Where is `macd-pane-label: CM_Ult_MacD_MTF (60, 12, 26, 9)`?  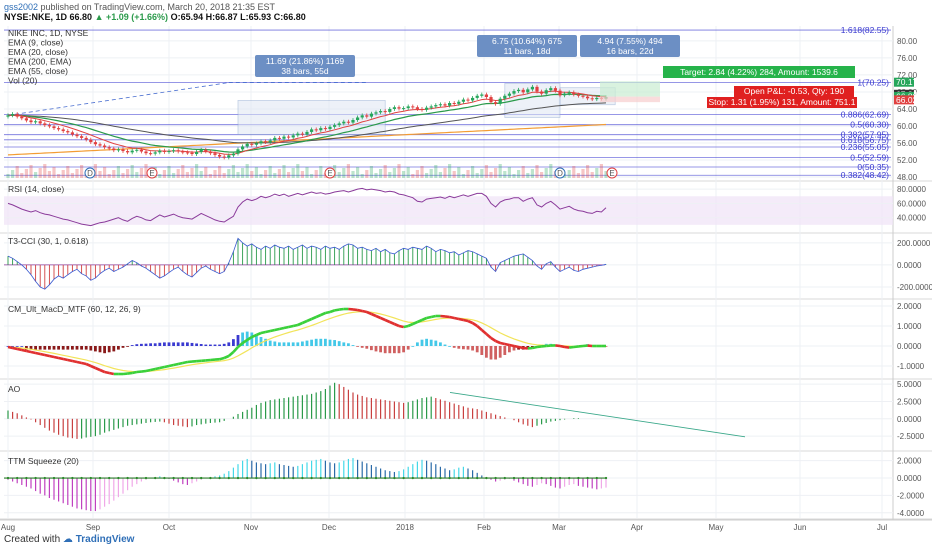
macd-pane-label: CM_Ult_MacD_MTF (60, 12, 26, 9) is located at coordinates (74, 309).